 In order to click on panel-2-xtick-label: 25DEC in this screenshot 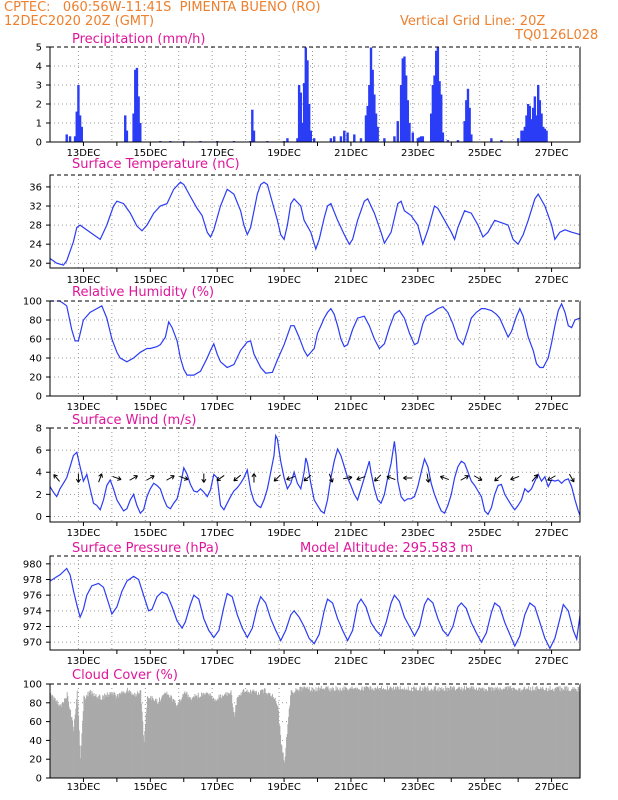, I will do `click(485, 280)`.